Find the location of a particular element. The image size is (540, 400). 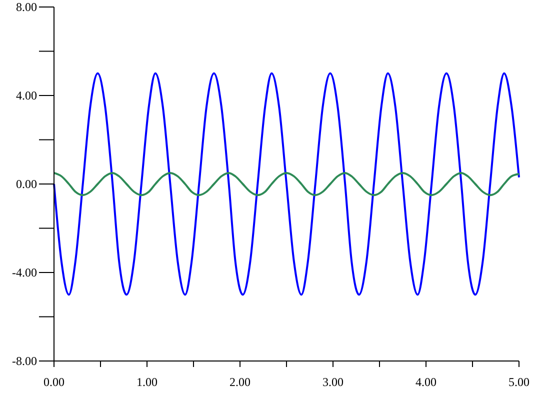

y-tick-label: 8.00 is located at coordinates (26, 7).